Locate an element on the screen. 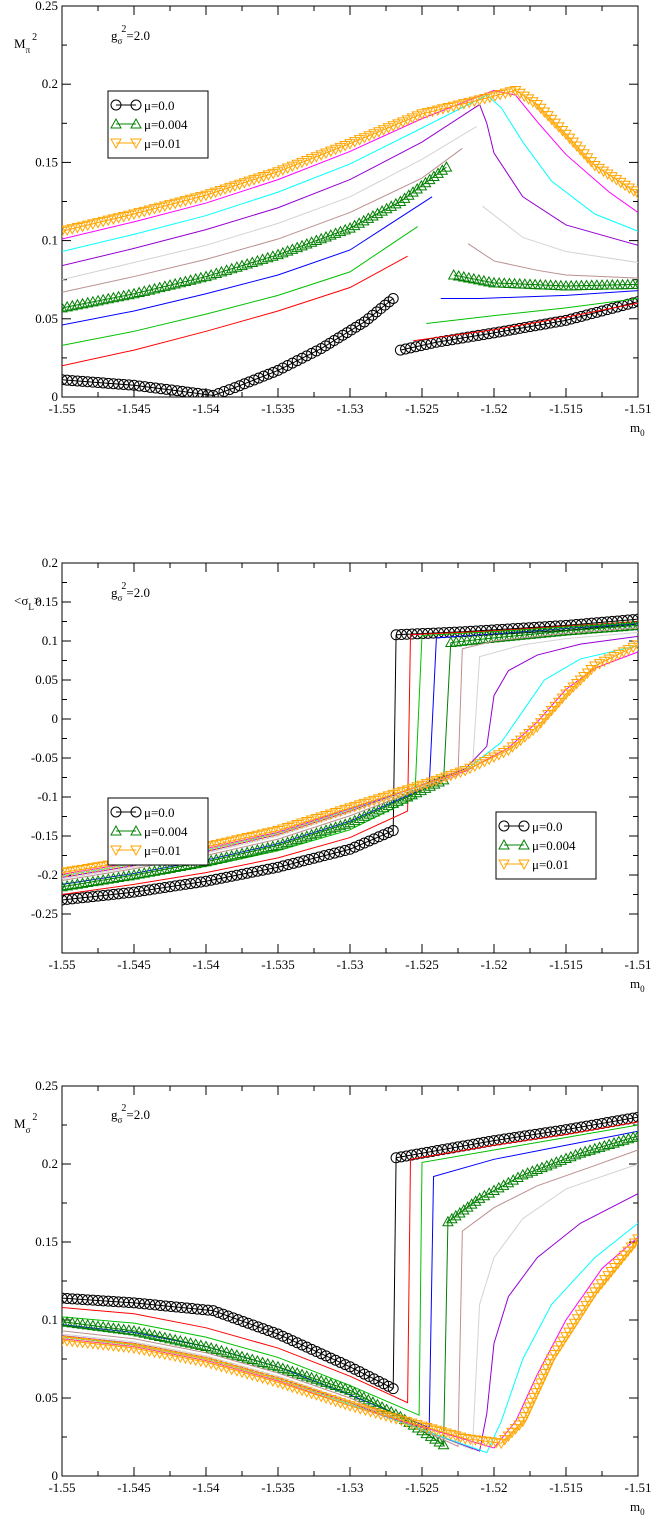 The image size is (653, 1518). x-tick-label: -1.545 is located at coordinates (134, 1487).